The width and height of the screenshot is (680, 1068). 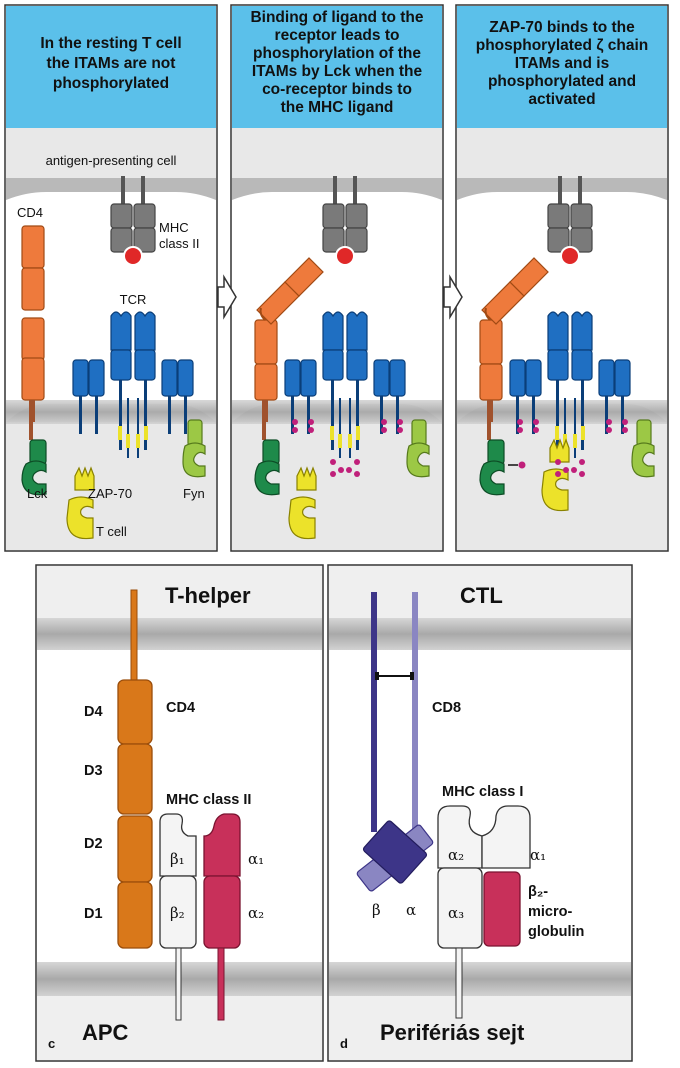 What do you see at coordinates (561, 99) in the screenshot?
I see `panel-3-header-line: activated` at bounding box center [561, 99].